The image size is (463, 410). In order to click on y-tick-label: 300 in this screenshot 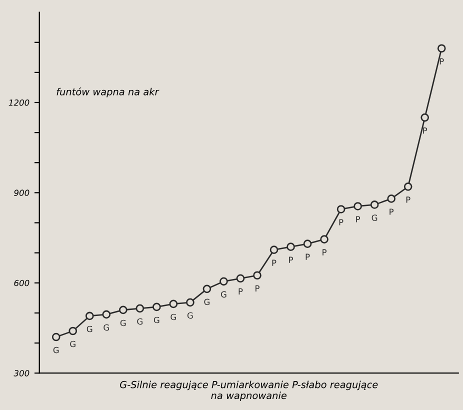, I will do `click(22, 373)`.